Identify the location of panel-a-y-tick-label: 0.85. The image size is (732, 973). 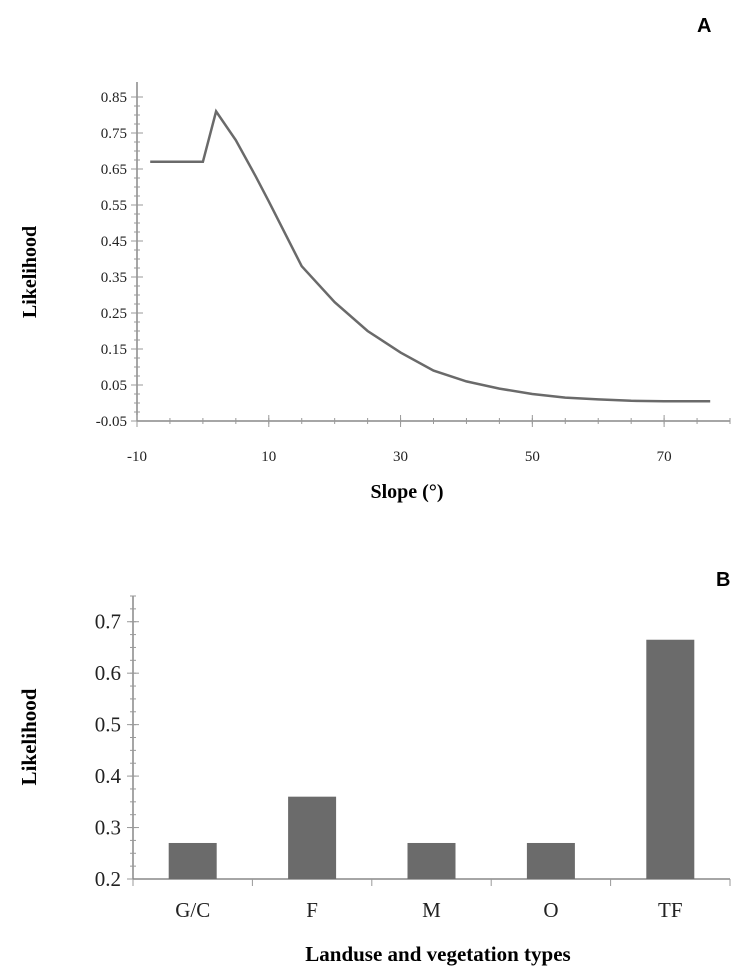
(114, 98).